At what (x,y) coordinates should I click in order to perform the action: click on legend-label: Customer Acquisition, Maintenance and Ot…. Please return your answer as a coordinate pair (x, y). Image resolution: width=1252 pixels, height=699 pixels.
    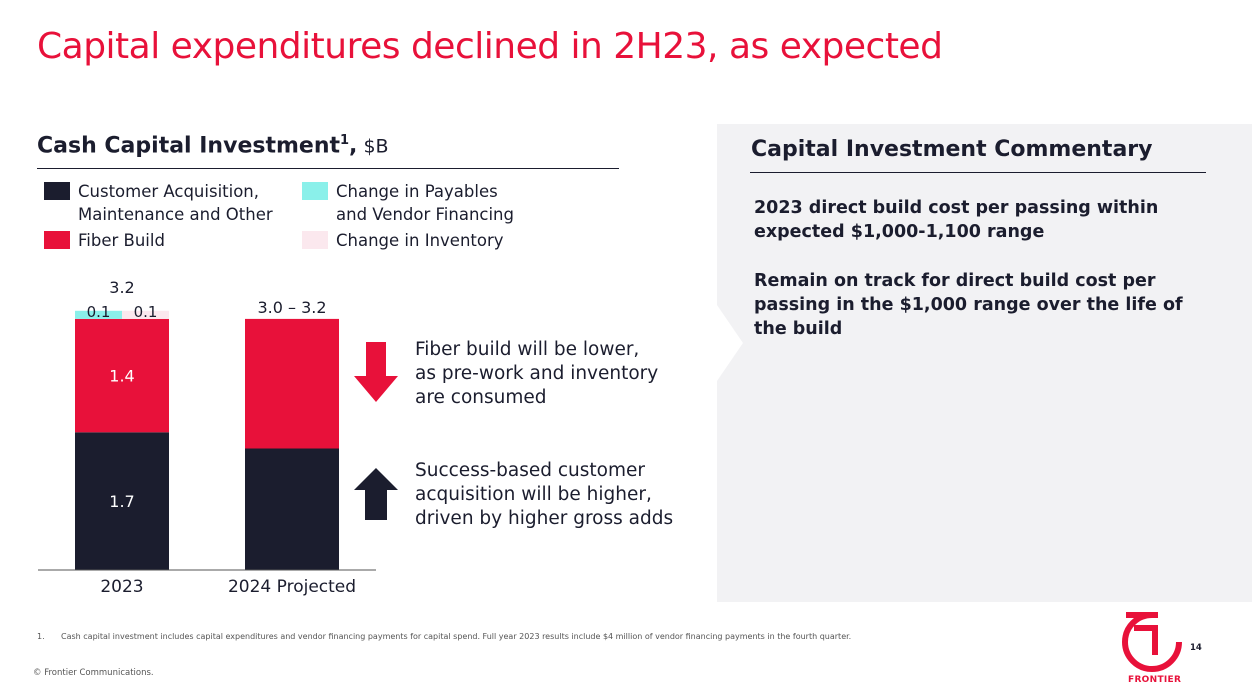
    Looking at the image, I should click on (175, 203).